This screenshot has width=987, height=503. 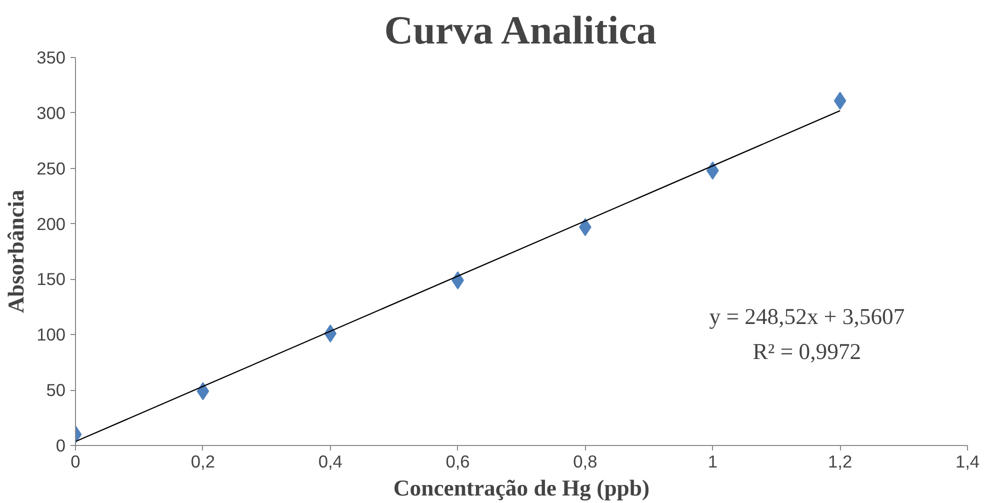 What do you see at coordinates (56, 390) in the screenshot?
I see `y-tick-label: 50` at bounding box center [56, 390].